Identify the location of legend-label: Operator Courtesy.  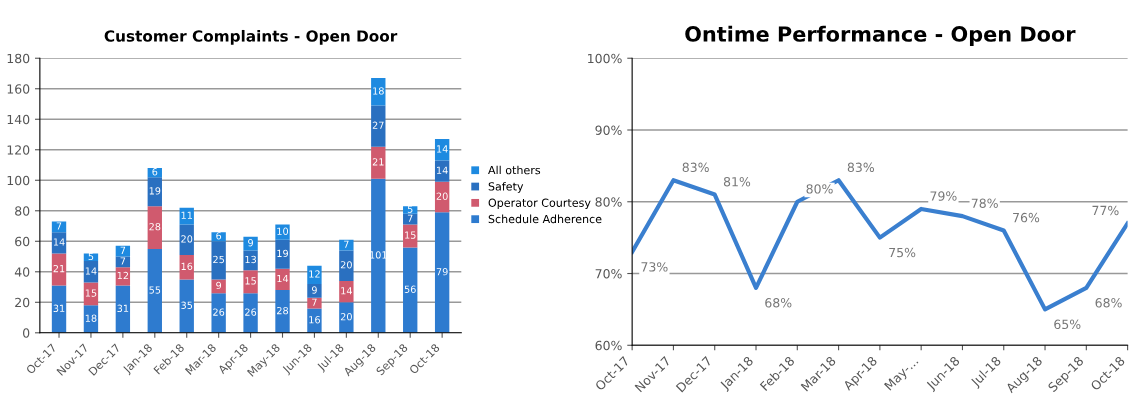
(539, 204).